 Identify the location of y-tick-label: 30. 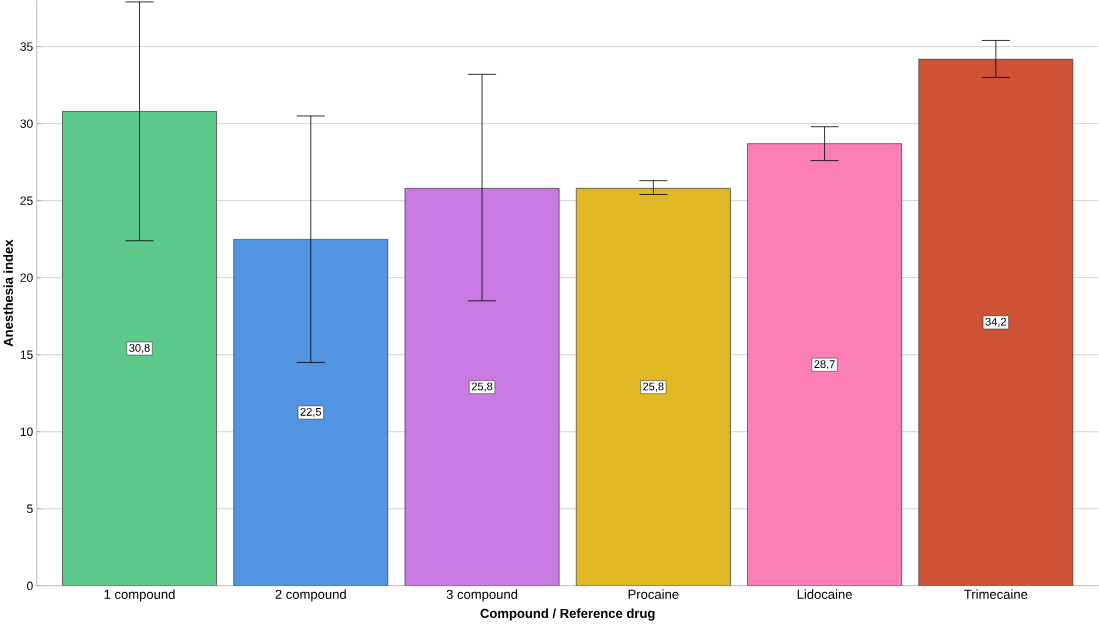
(26, 123).